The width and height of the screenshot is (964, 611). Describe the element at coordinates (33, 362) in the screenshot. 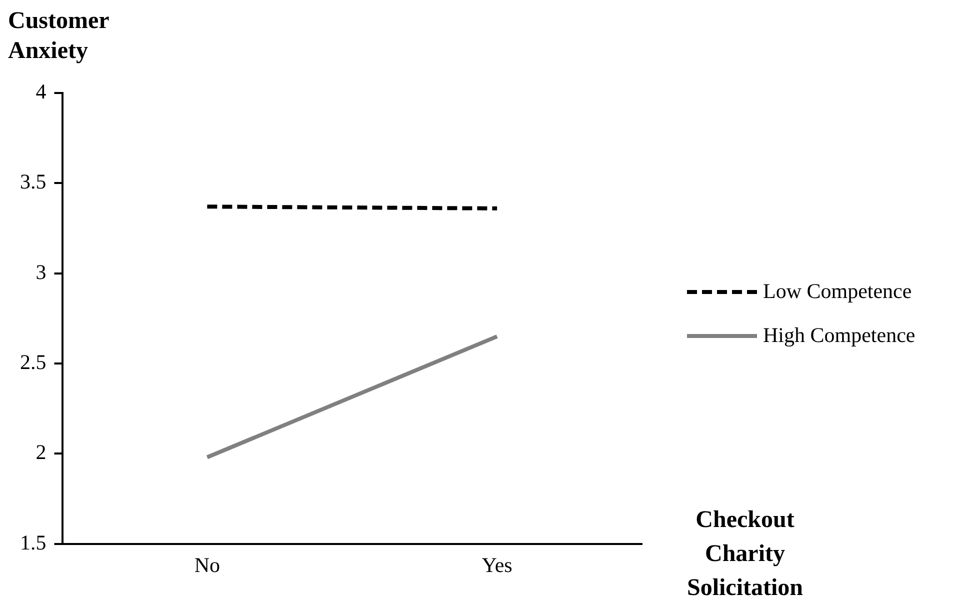

I see `y-tick-label: 2.5` at that location.